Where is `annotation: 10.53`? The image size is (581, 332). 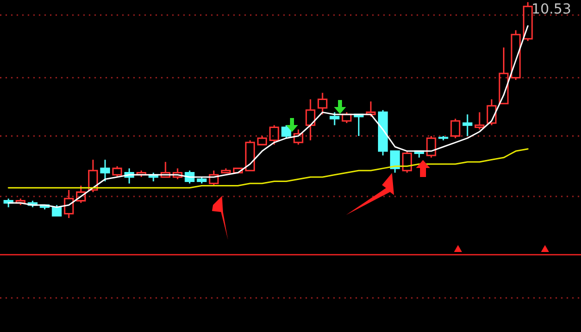
annotation: 10.53 is located at coordinates (551, 8).